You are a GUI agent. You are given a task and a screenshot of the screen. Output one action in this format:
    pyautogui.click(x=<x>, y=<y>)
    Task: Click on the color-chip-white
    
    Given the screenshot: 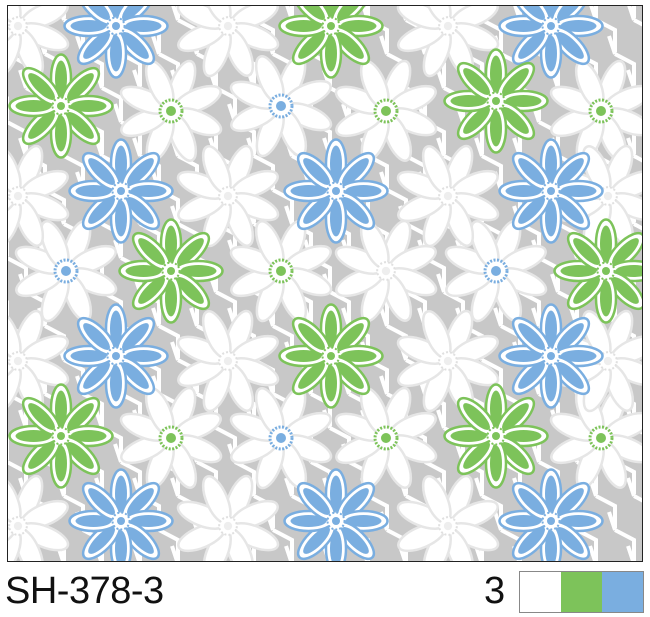 What is the action you would take?
    pyautogui.click(x=540, y=592)
    